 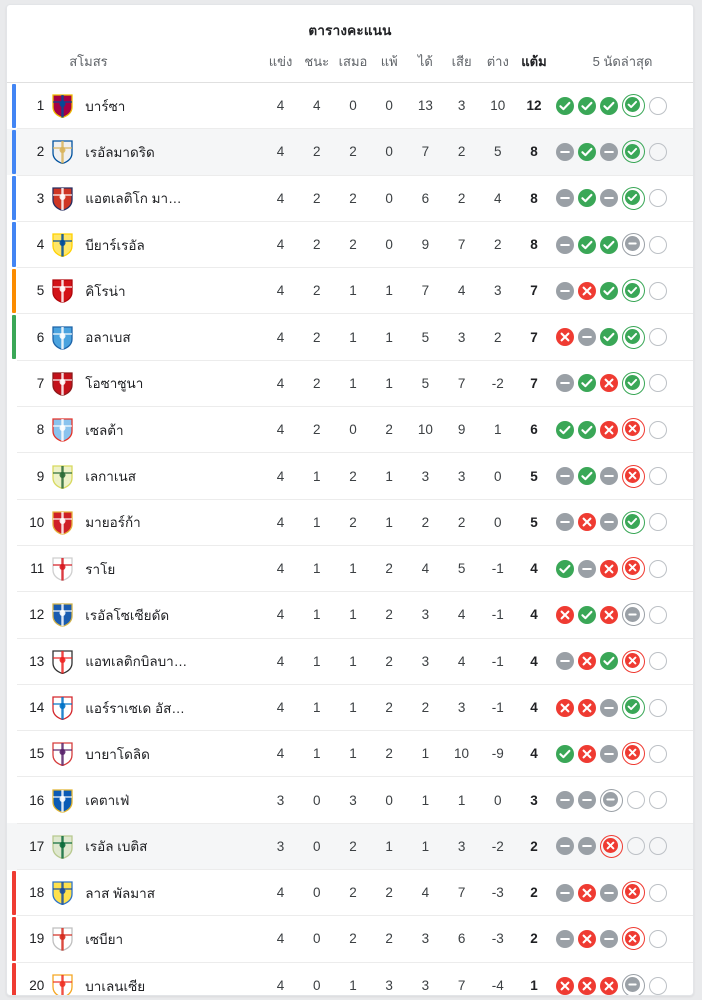 What do you see at coordinates (350, 337) in the screenshot?
I see `table-row: 6 อลาเบส 4 2 1 1 5 3 2 7` at bounding box center [350, 337].